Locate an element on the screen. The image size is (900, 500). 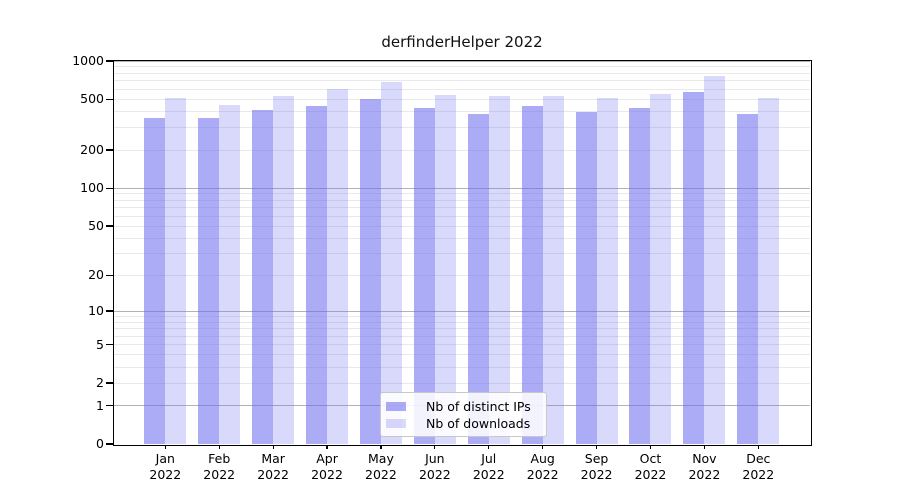
bar-downloads-jan is located at coordinates (176, 271).